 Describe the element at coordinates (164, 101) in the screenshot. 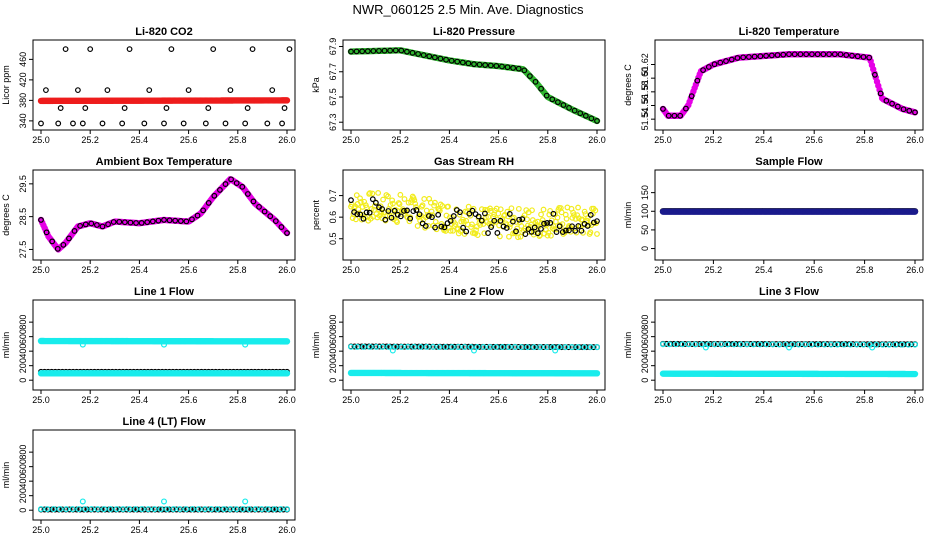

I see `series-co2-red` at that location.